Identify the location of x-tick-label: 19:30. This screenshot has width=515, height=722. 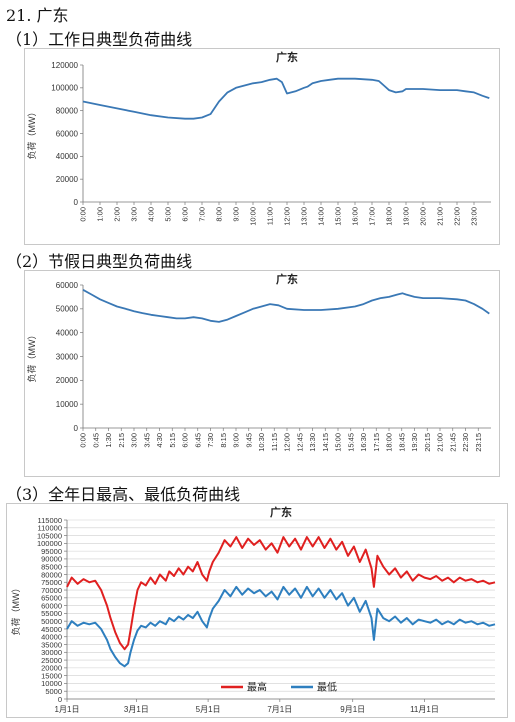
(414, 442).